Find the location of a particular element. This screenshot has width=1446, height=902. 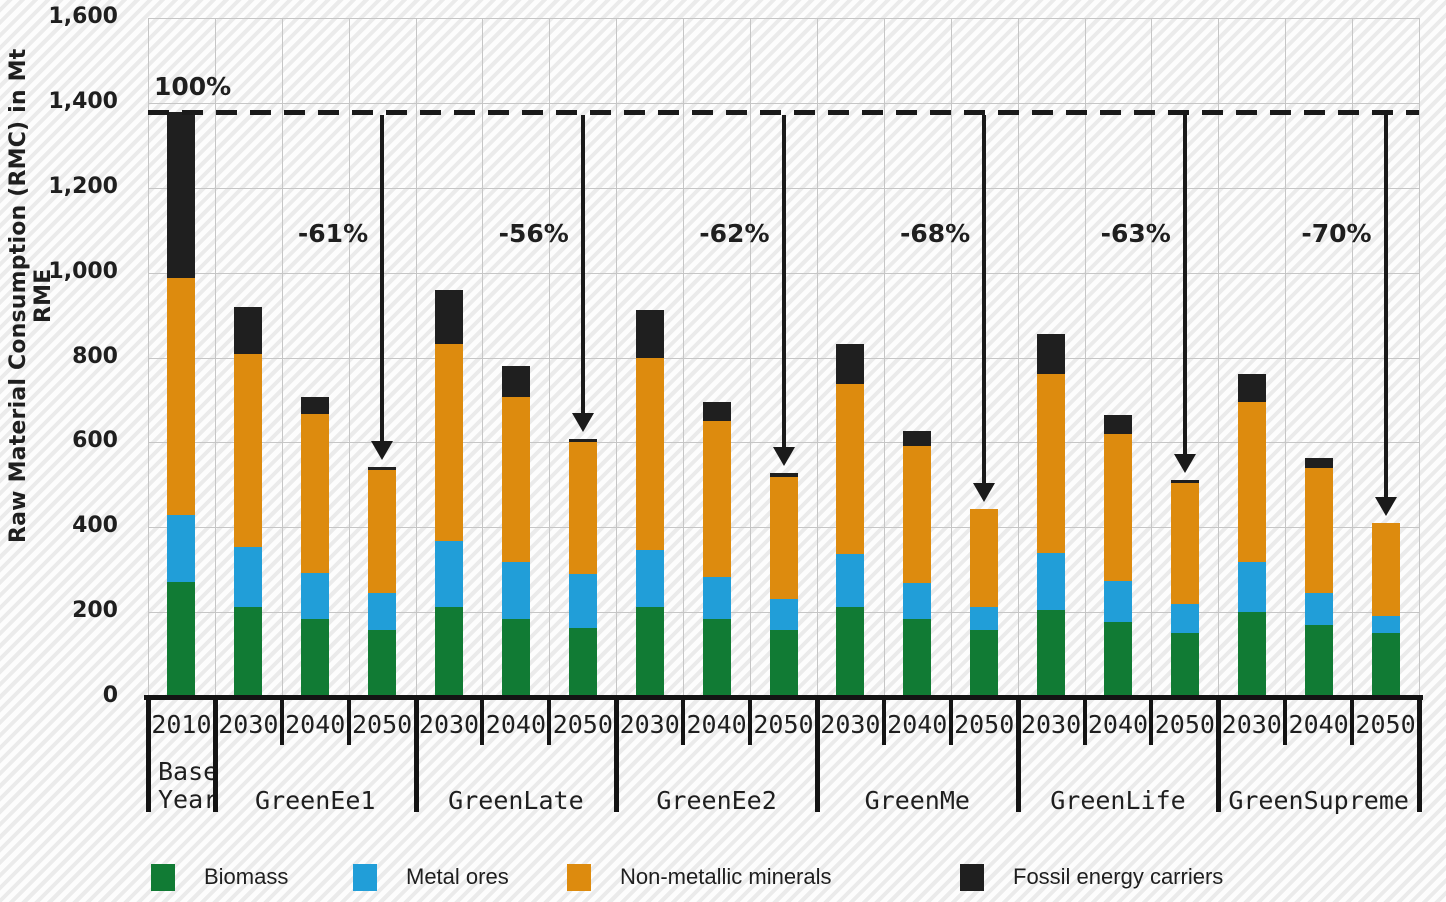

group-label: GreenLate is located at coordinates (516, 800).